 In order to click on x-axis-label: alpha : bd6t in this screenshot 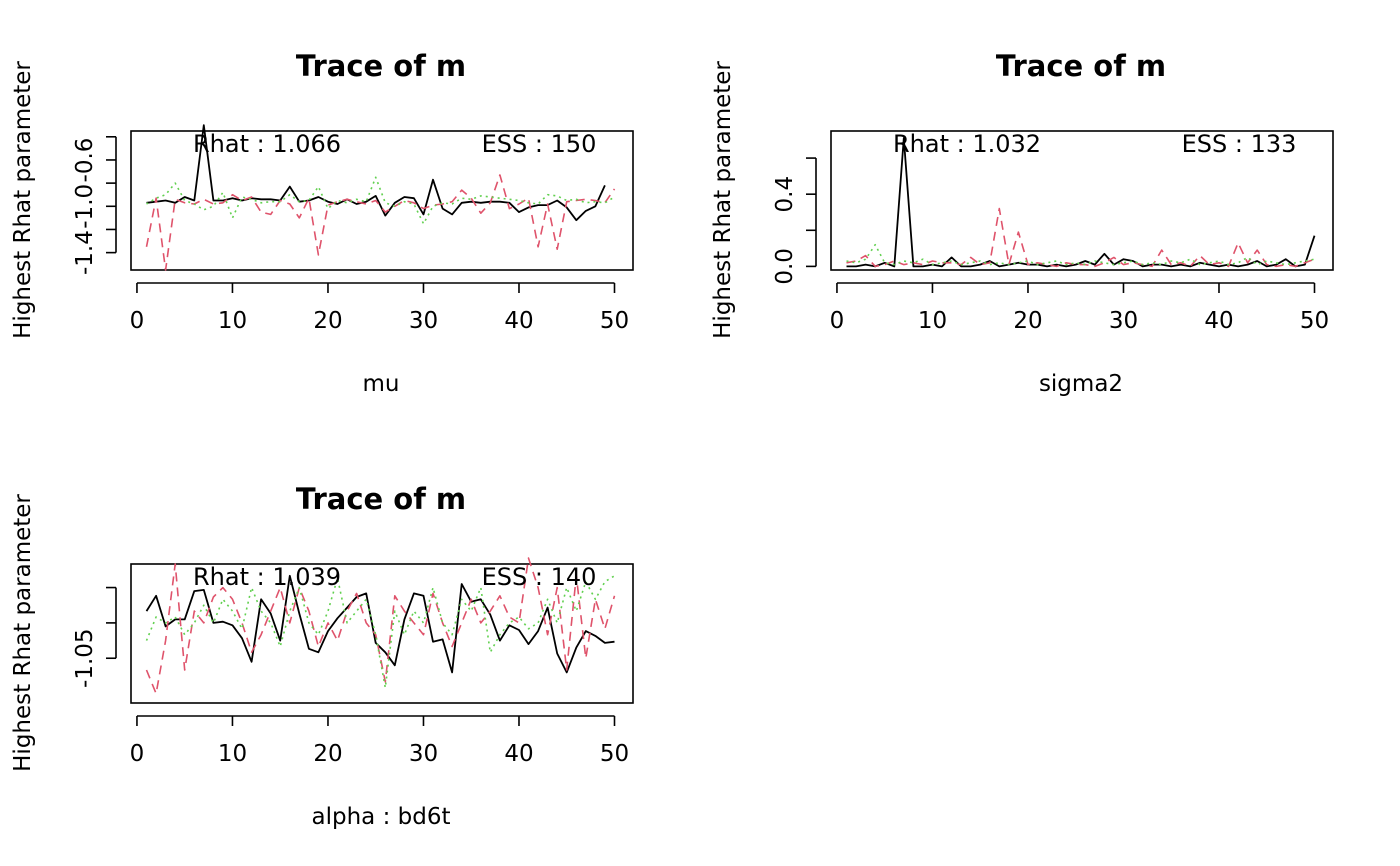, I will do `click(381, 817)`.